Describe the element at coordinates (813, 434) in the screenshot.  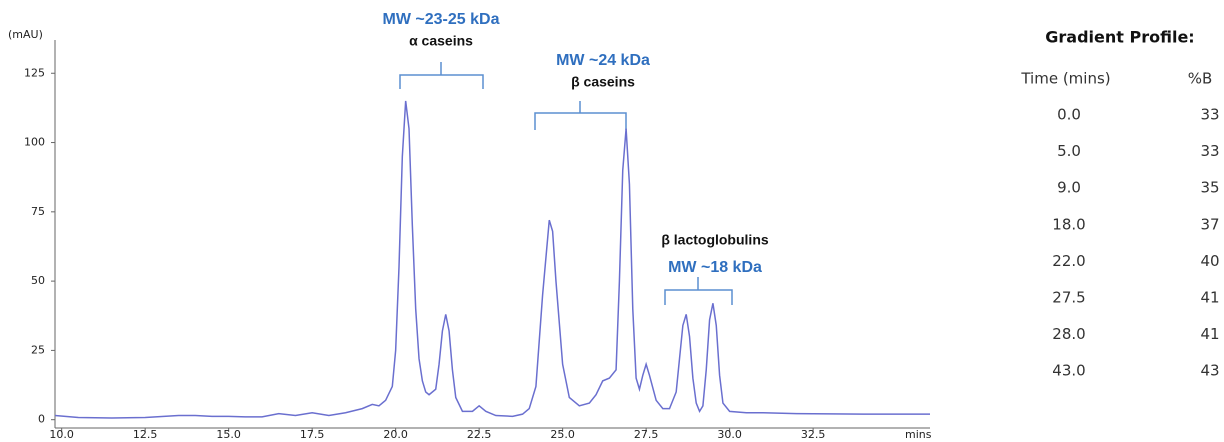
I see `x-tick-label: 32.5` at that location.